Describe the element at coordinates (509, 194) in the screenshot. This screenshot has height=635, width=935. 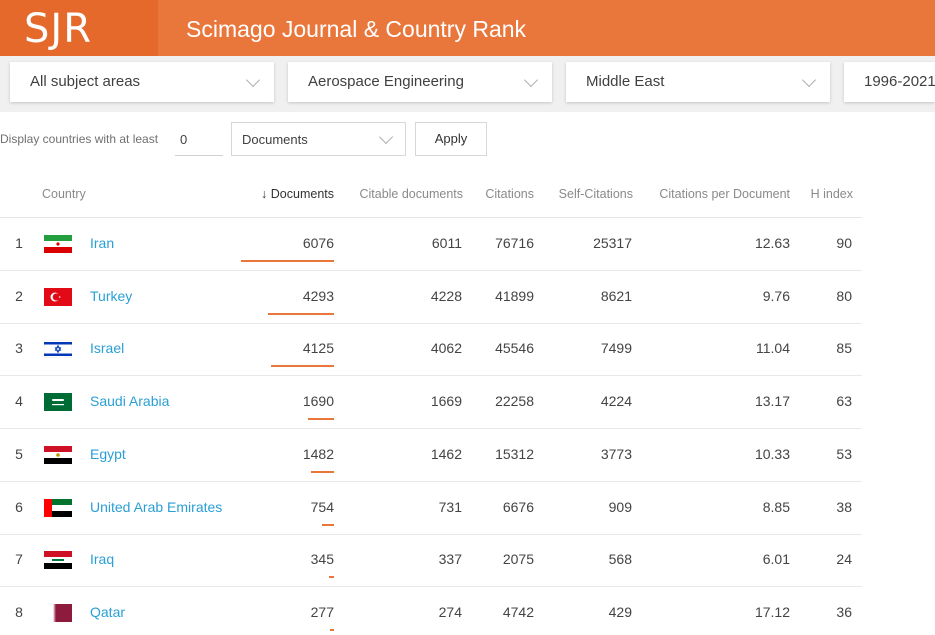
I see `column-header-citations: Citations` at that location.